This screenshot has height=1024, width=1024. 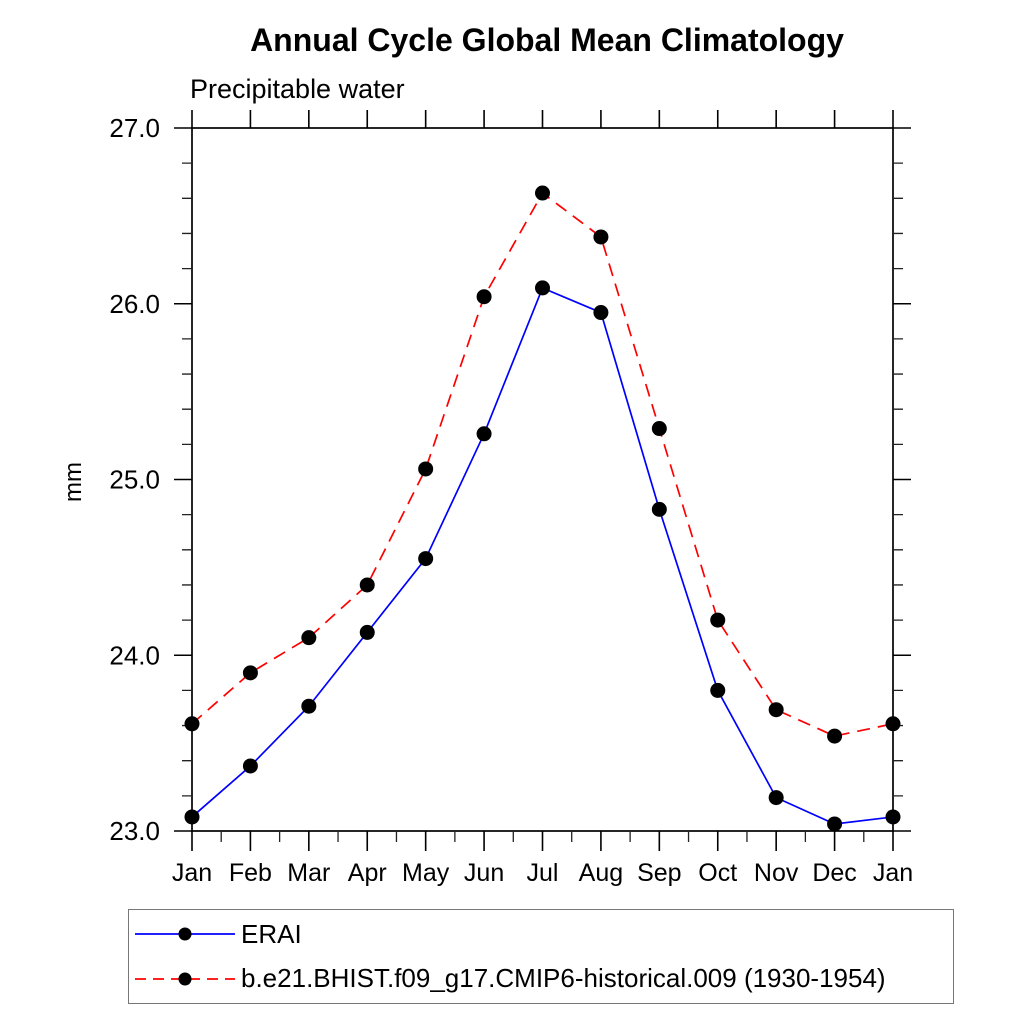 What do you see at coordinates (601, 873) in the screenshot?
I see `x-tick-label: Aug` at bounding box center [601, 873].